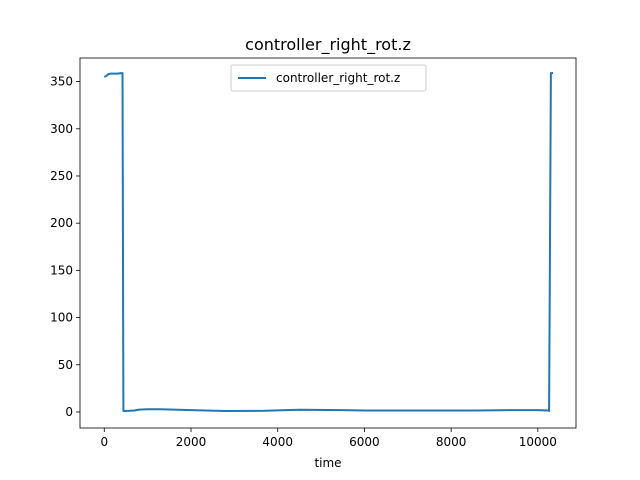  I want to click on x-tick-label: 8000, so click(451, 442).